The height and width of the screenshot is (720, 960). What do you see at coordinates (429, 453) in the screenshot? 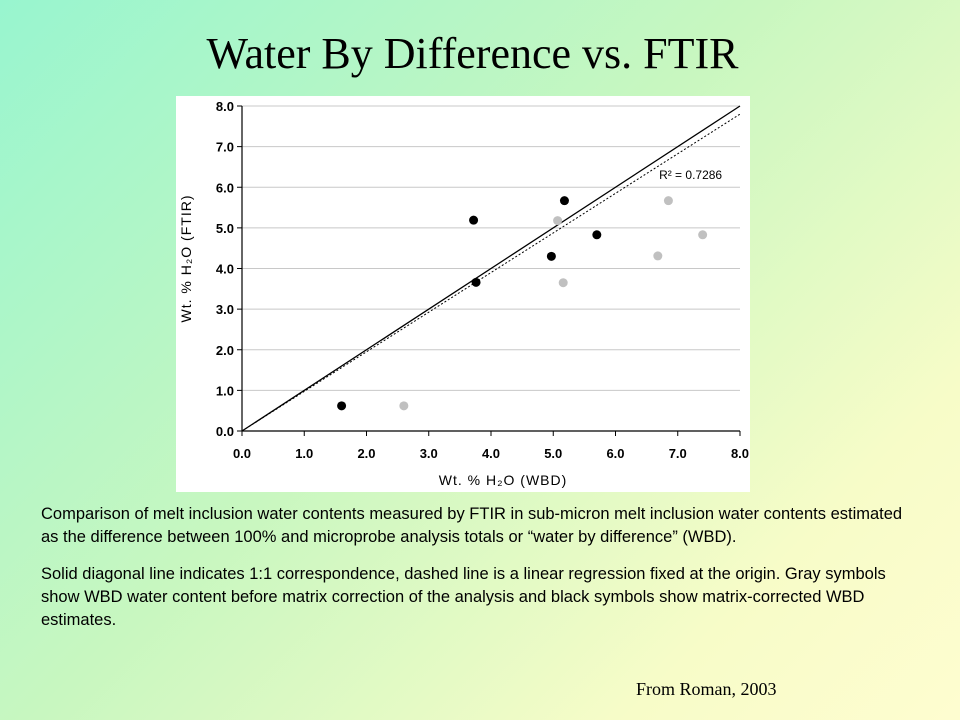
I see `x-tick-label: 3.0` at bounding box center [429, 453].